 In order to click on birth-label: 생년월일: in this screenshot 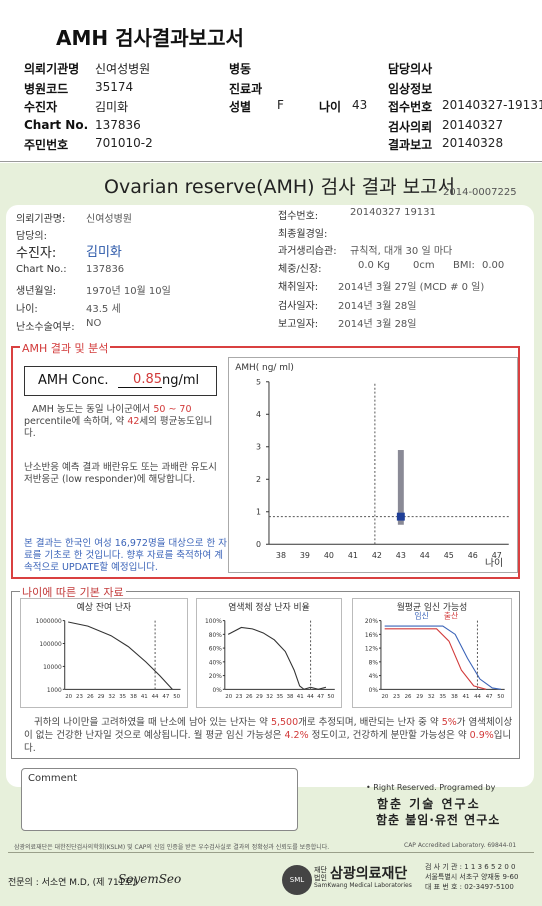, I will do `click(36, 291)`.